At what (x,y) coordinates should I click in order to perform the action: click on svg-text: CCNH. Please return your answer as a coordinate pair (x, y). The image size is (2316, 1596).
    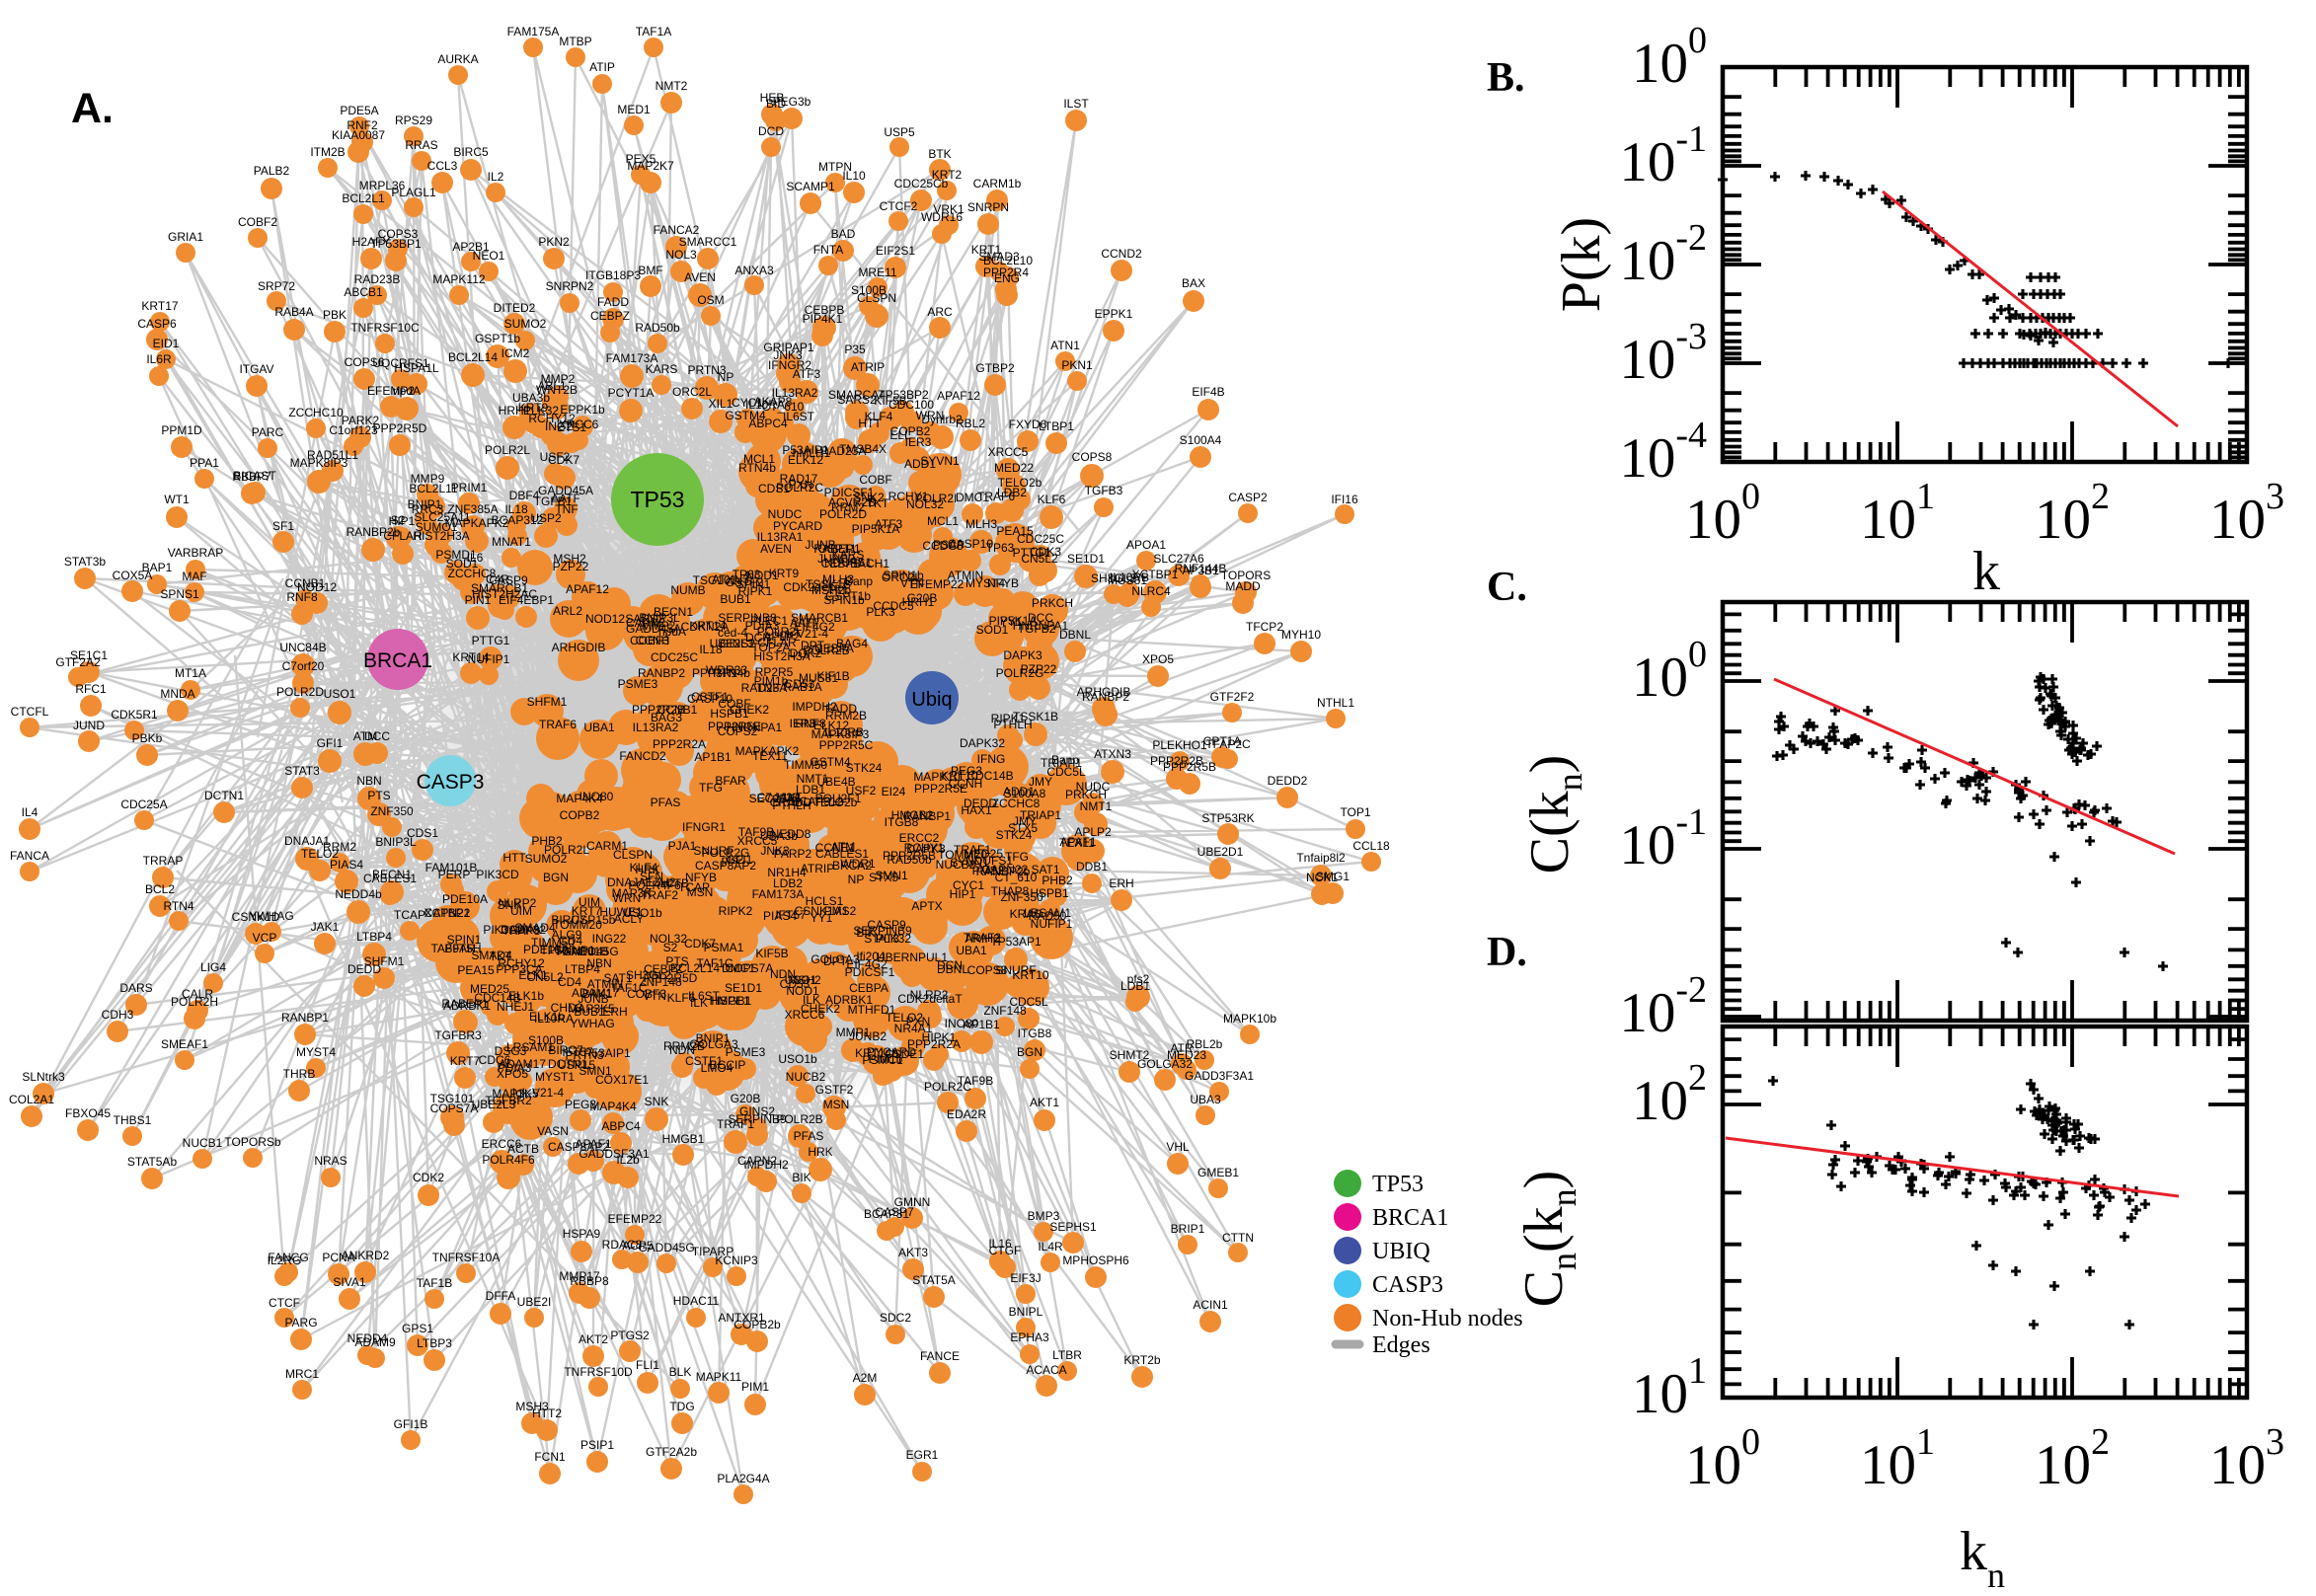
    Looking at the image, I should click on (966, 784).